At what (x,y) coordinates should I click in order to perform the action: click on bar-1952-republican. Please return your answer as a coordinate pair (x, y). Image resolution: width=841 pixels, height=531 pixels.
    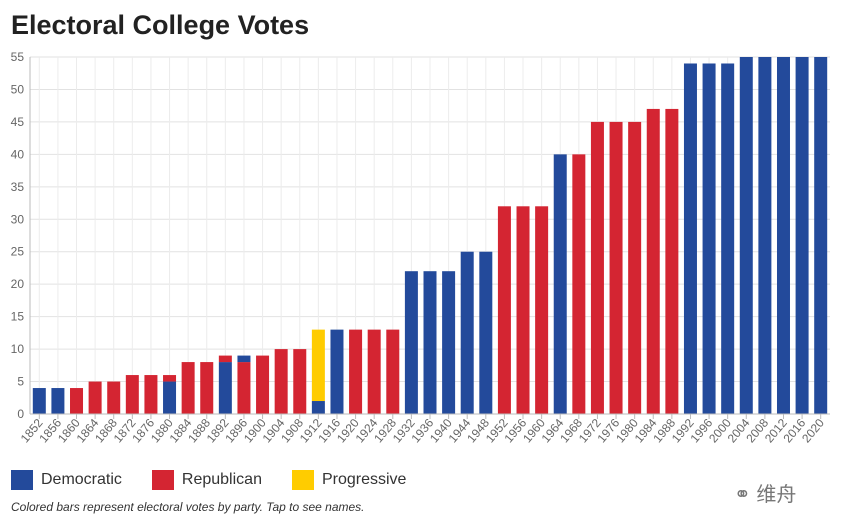
    Looking at the image, I should click on (504, 310).